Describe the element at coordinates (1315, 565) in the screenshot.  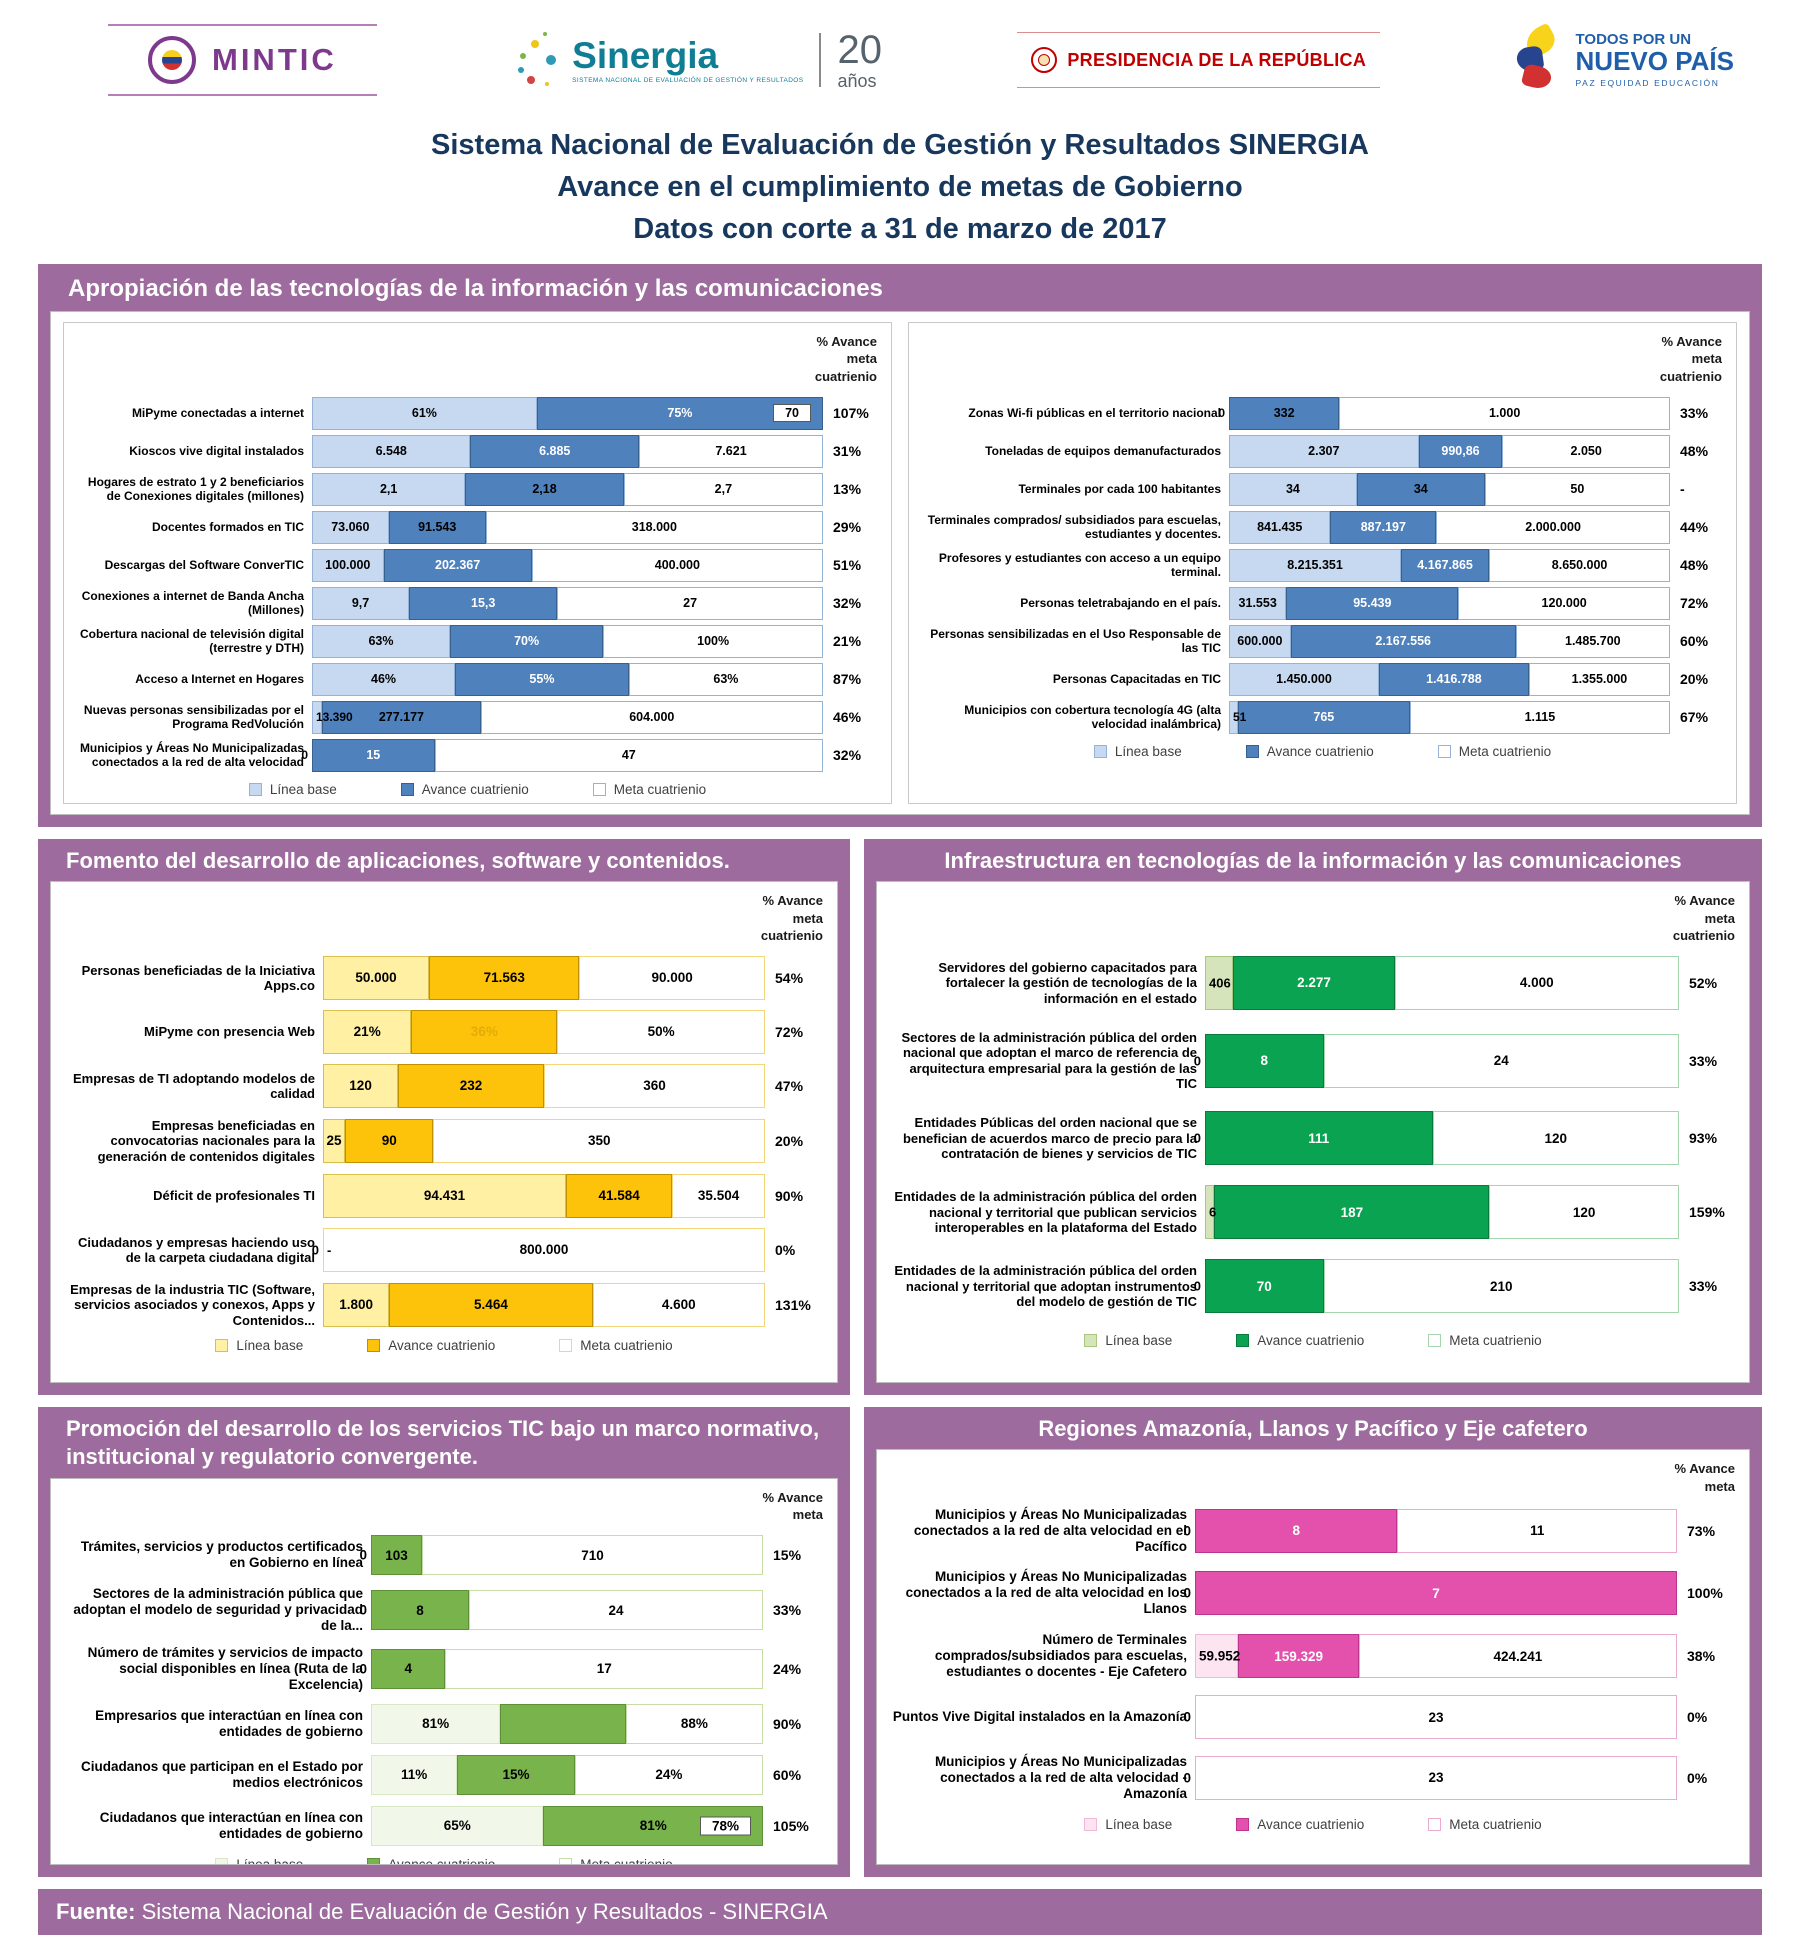
I see `bar-segment-base: 8.215.351` at that location.